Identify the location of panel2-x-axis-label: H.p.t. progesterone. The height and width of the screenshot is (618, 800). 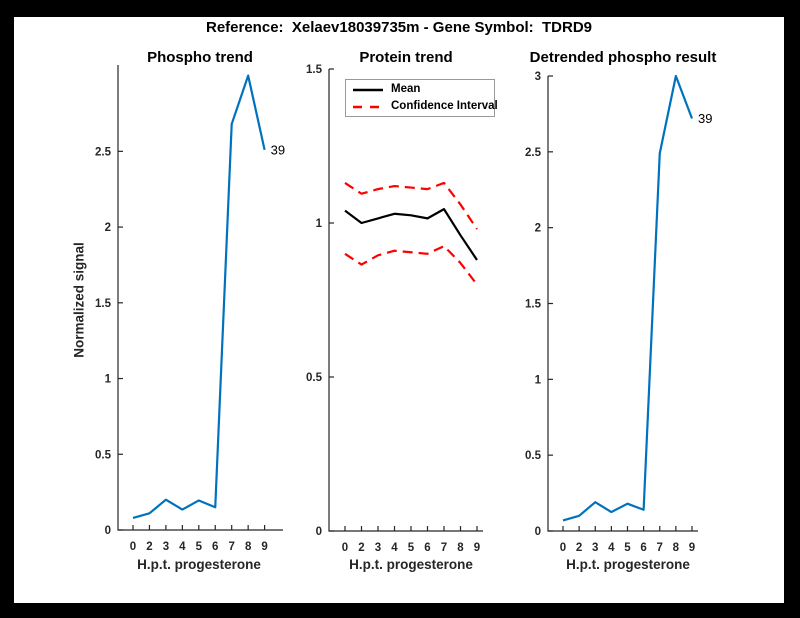
(411, 564).